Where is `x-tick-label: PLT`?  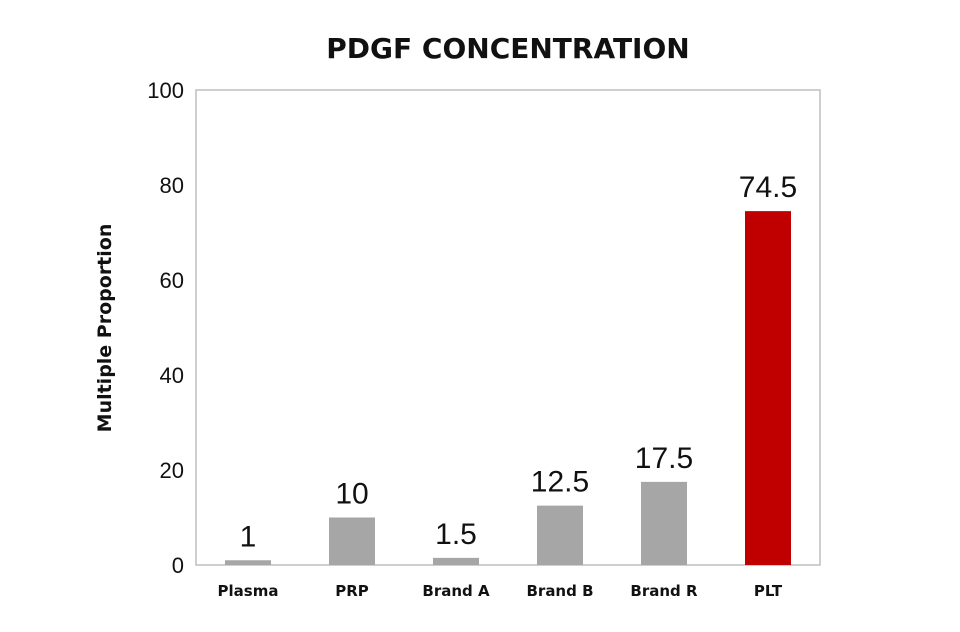 x-tick-label: PLT is located at coordinates (768, 591).